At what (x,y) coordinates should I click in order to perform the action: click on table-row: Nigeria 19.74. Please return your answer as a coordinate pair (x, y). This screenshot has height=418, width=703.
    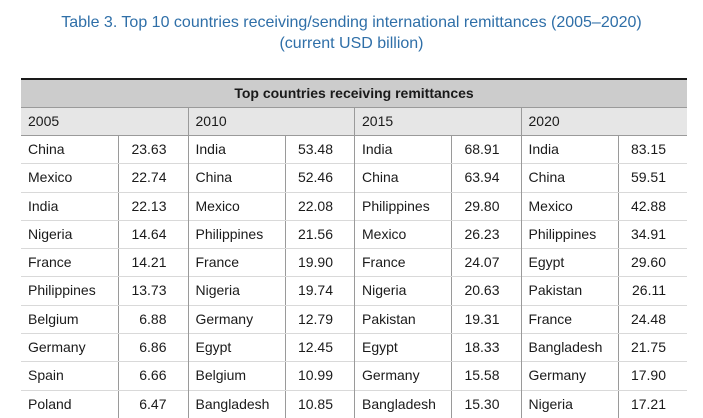
    Looking at the image, I should click on (271, 290).